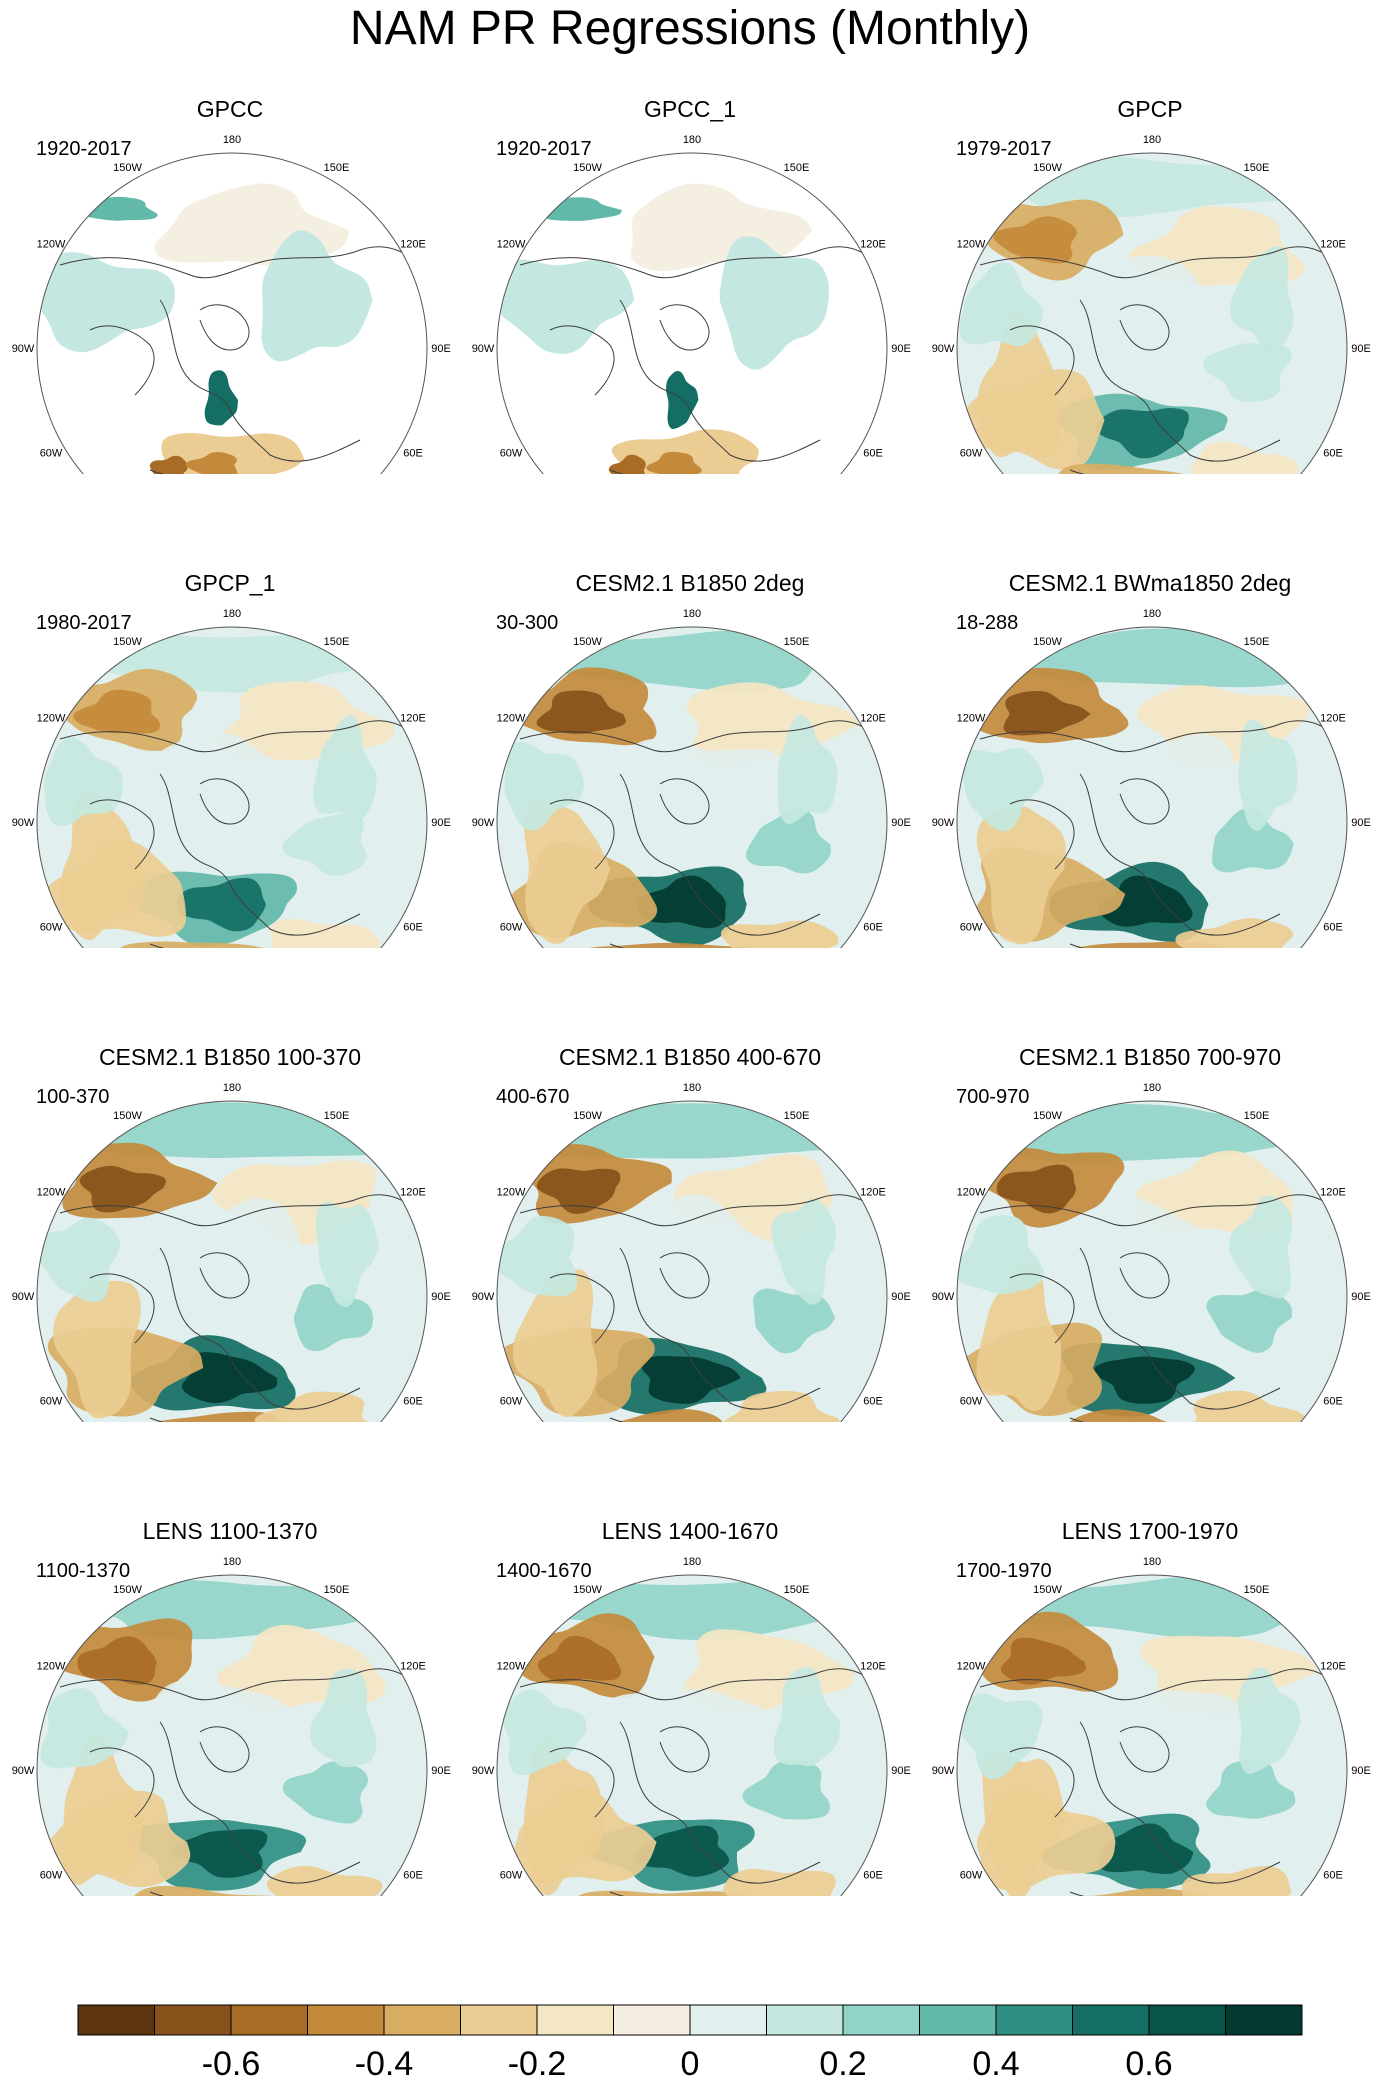 The height and width of the screenshot is (2086, 1380). What do you see at coordinates (230, 583) in the screenshot?
I see `panel-title: GPCP_1` at bounding box center [230, 583].